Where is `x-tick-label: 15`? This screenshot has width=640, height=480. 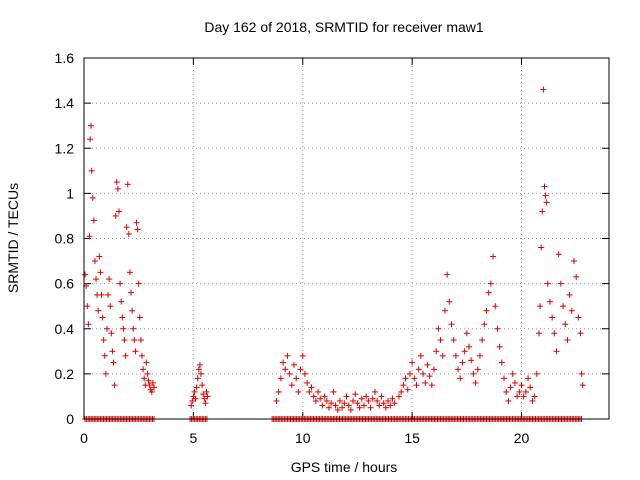 x-tick-label: 15 is located at coordinates (412, 438).